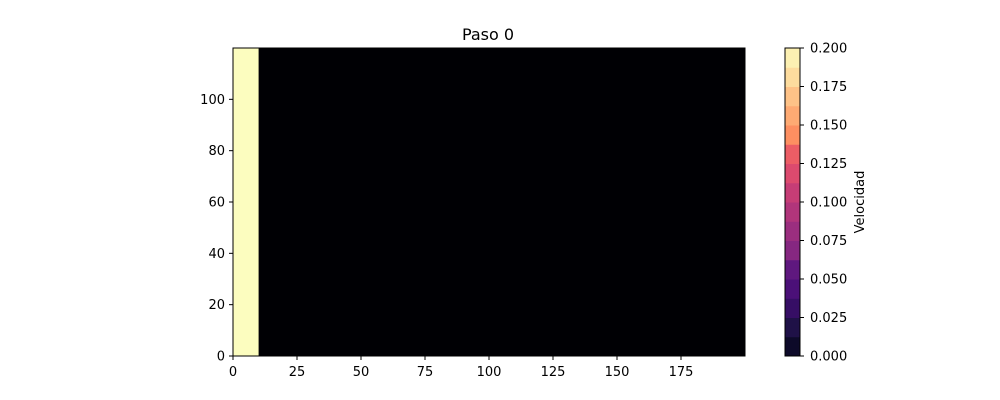 This screenshot has height=400, width=1000. I want to click on colorbar-tick-label: 0.100, so click(828, 203).